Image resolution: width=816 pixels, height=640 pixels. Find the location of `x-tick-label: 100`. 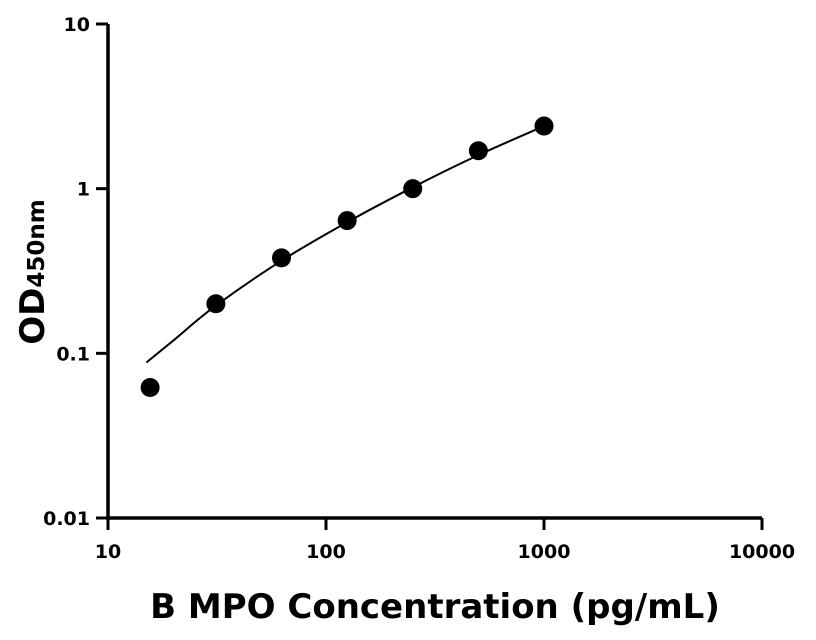

x-tick-label: 100 is located at coordinates (326, 552).